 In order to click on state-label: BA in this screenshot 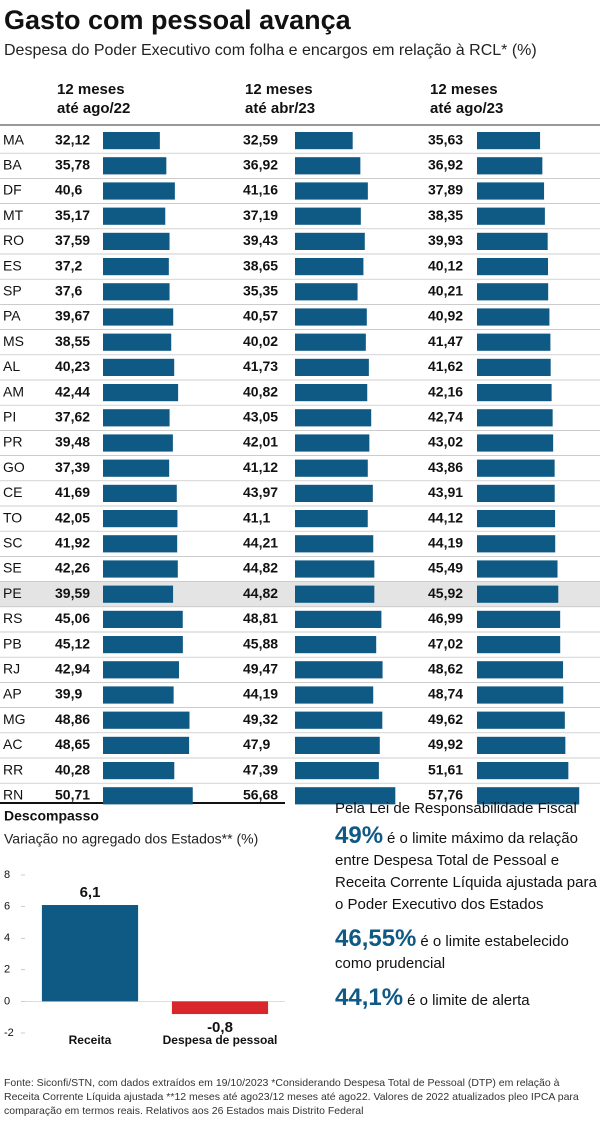, I will do `click(12, 165)`.